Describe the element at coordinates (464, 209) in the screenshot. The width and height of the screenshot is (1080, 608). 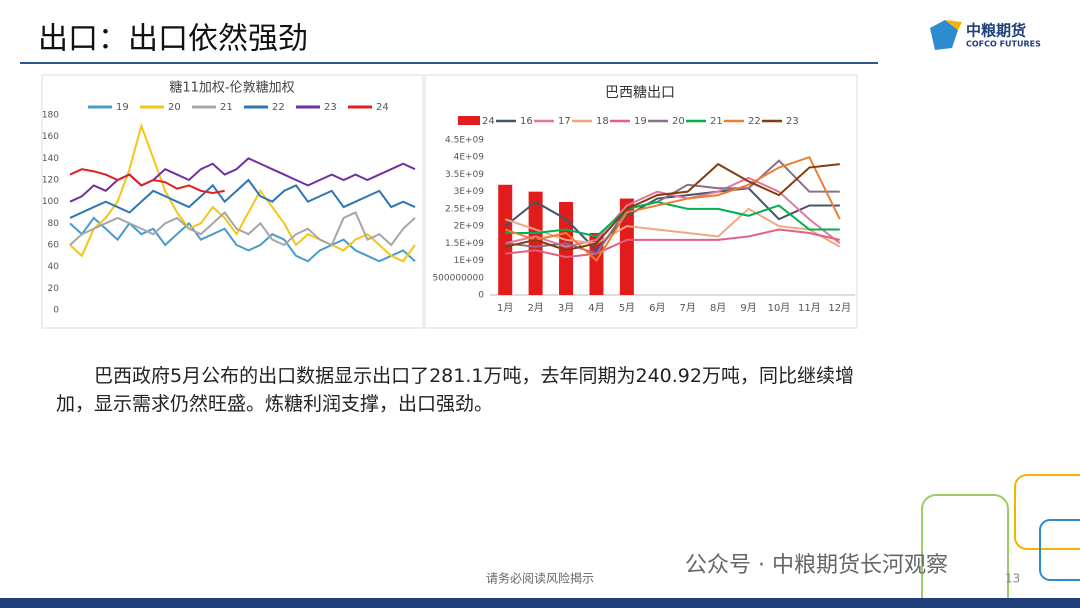
I see `y-tick-label: 2.5E+09` at that location.